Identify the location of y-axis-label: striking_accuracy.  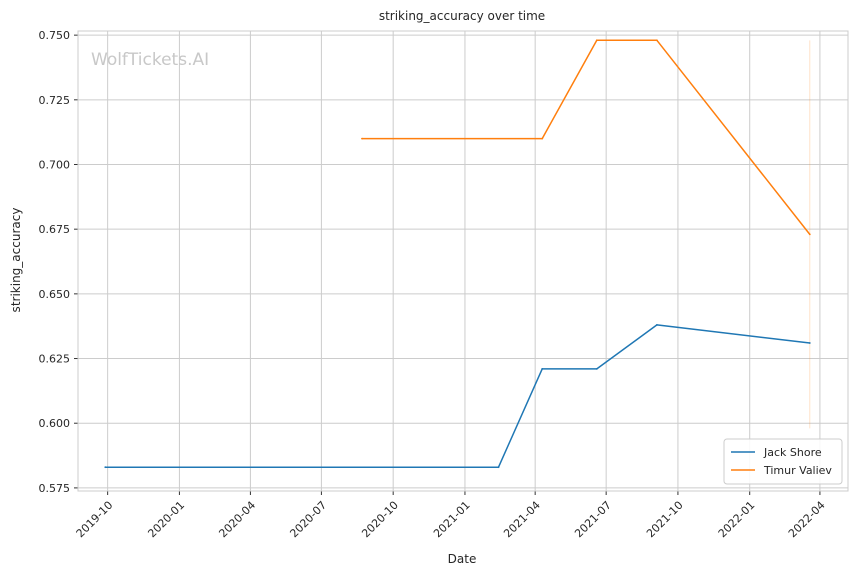
(16, 260).